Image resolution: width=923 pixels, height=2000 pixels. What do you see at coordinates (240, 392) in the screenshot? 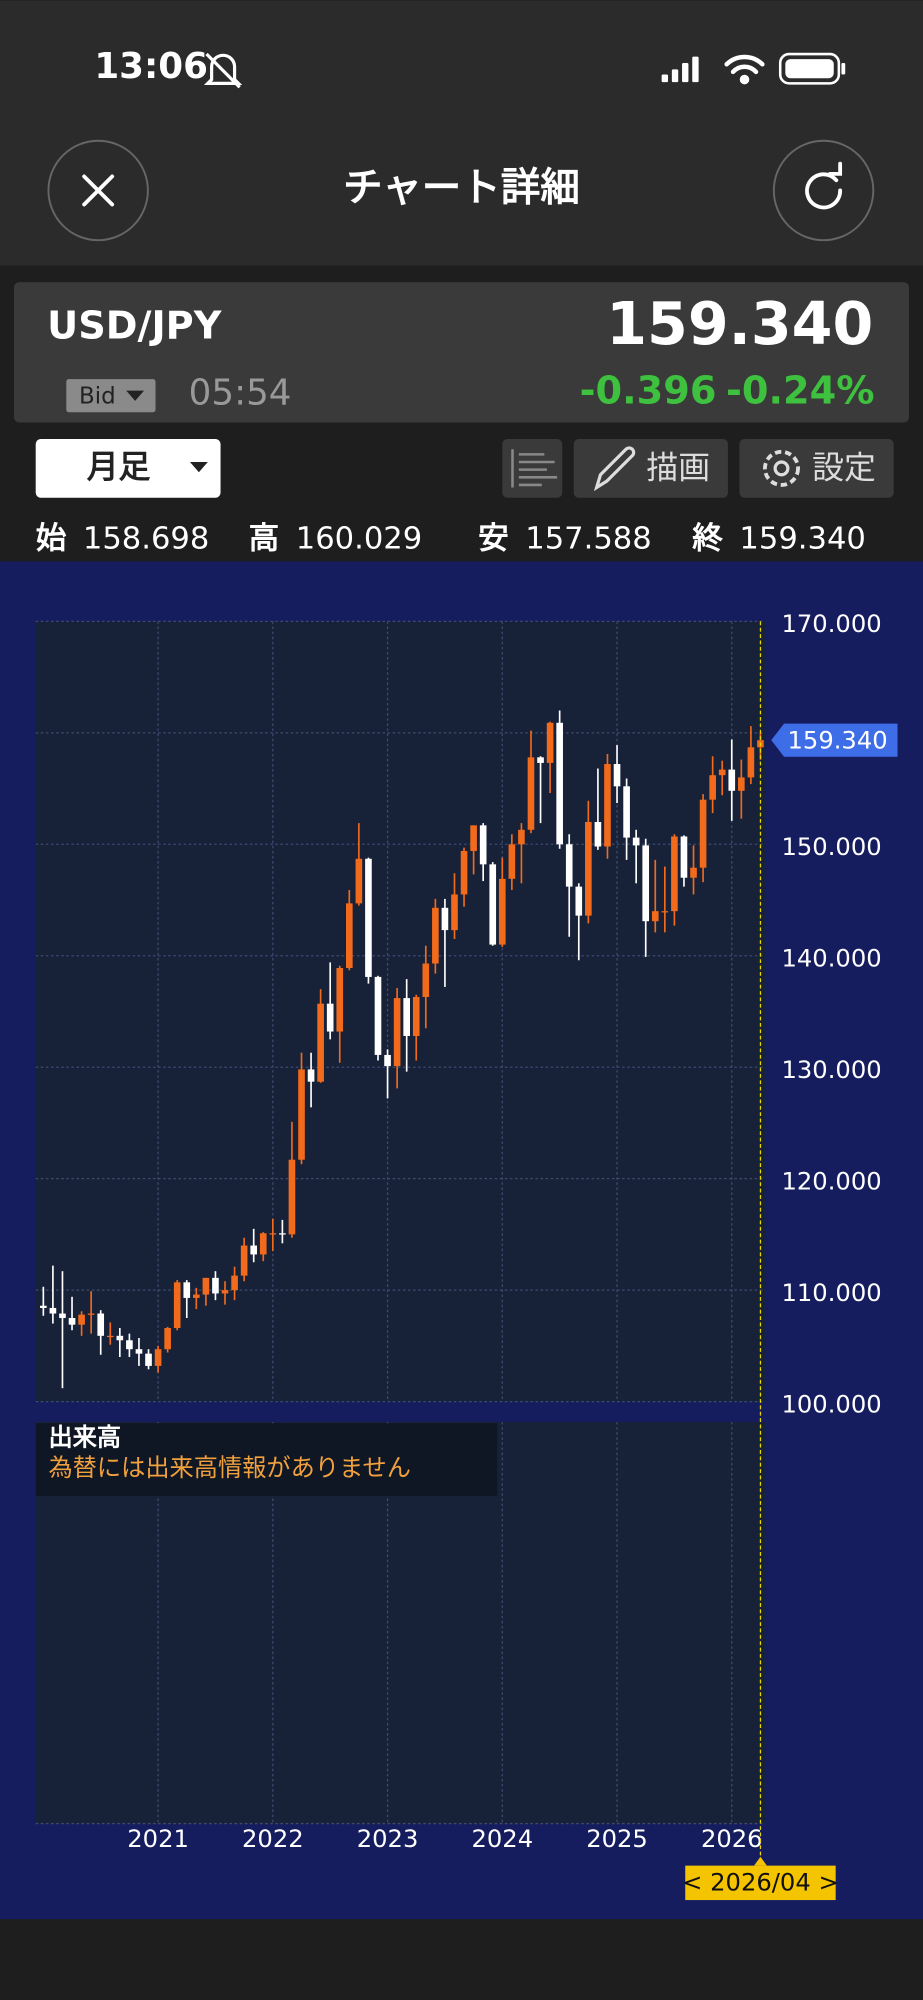
I see `quote-time: 05:54` at bounding box center [240, 392].